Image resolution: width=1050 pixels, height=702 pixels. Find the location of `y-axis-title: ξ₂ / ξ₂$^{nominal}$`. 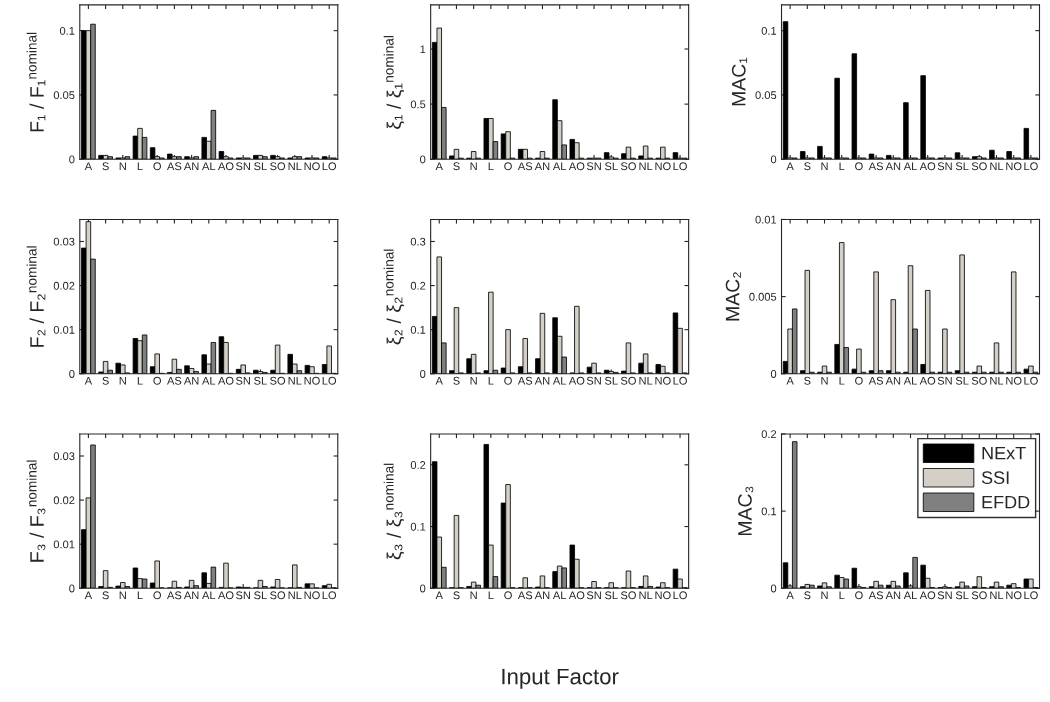

y-axis-title: ξ₂ / ξ₂$^{nominal}$ is located at coordinates (394, 297).